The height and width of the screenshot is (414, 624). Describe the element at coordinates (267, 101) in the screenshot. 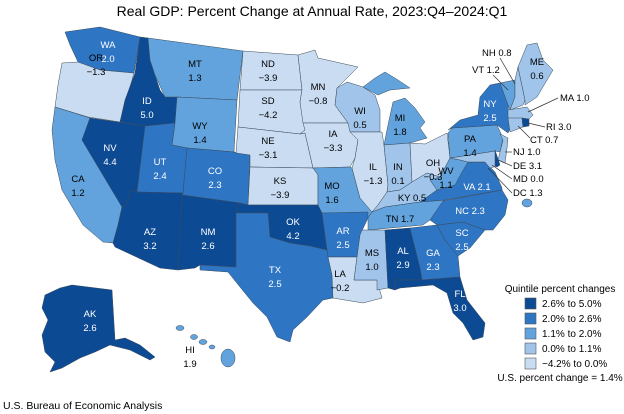

I see `state-code: SD` at that location.